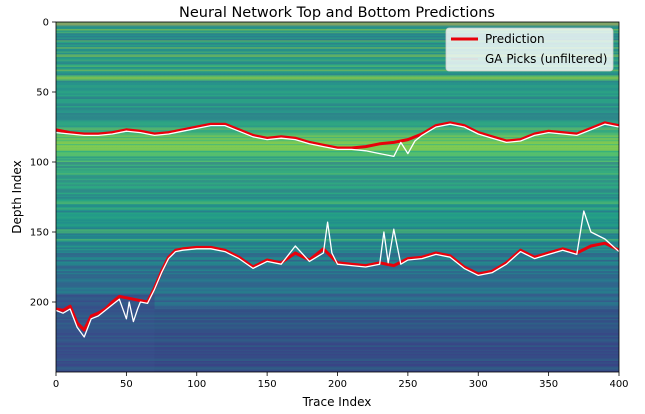 Image resolution: width=645 pixels, height=414 pixels. What do you see at coordinates (267, 384) in the screenshot?
I see `x-tick-label: 150` at bounding box center [267, 384].